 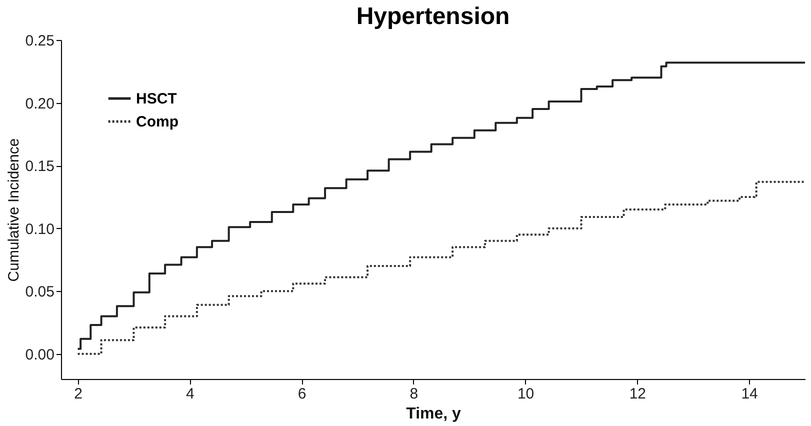 I want to click on y-axis-title: Cumulative Incidence, so click(x=13, y=210).